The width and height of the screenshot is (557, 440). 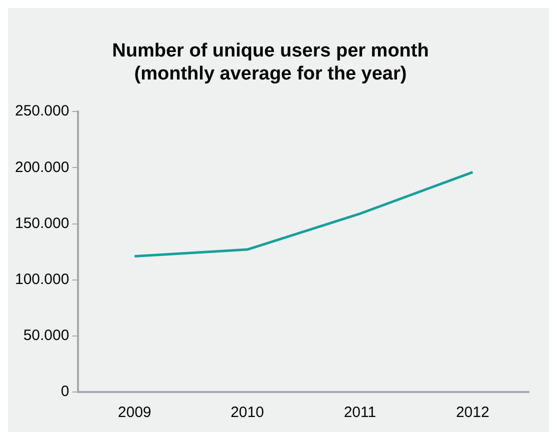 I want to click on y-tick-label: 200.000, so click(x=42, y=167).